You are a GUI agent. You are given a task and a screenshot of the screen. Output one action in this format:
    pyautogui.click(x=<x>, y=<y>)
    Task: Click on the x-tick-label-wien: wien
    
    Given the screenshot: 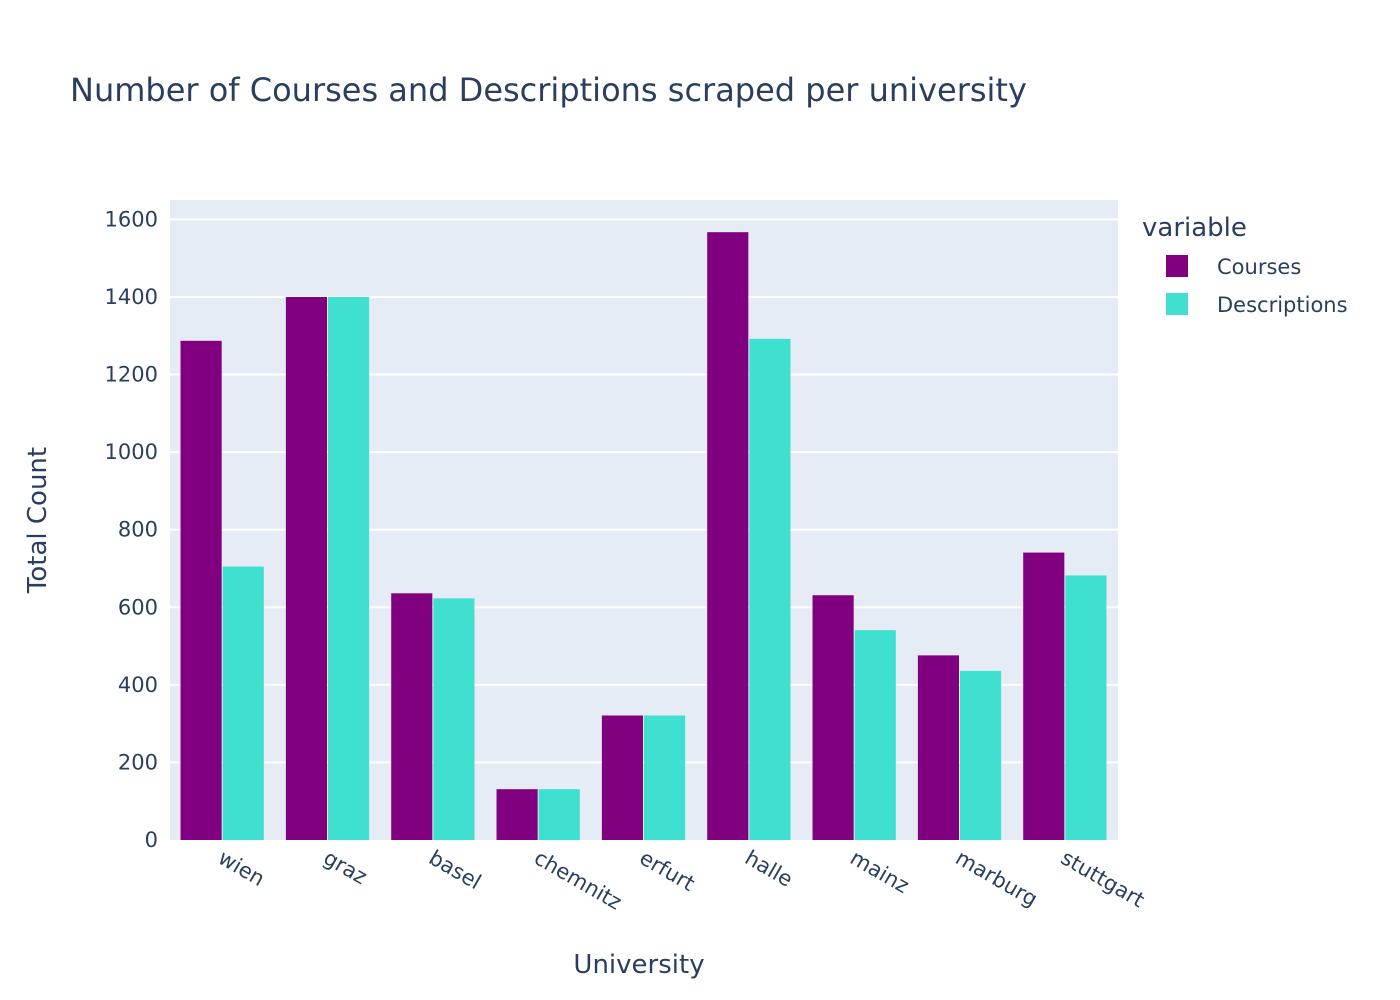 What is the action you would take?
    pyautogui.click(x=241, y=868)
    